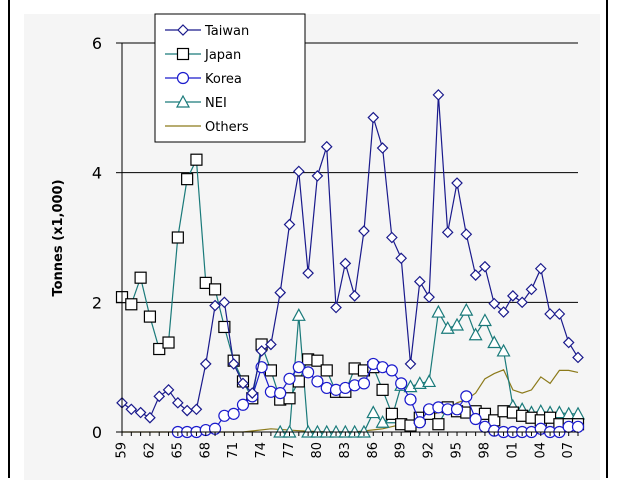 This screenshot has height=480, width=620. What do you see at coordinates (540, 450) in the screenshot?
I see `xtick-label: 04` at bounding box center [540, 450].